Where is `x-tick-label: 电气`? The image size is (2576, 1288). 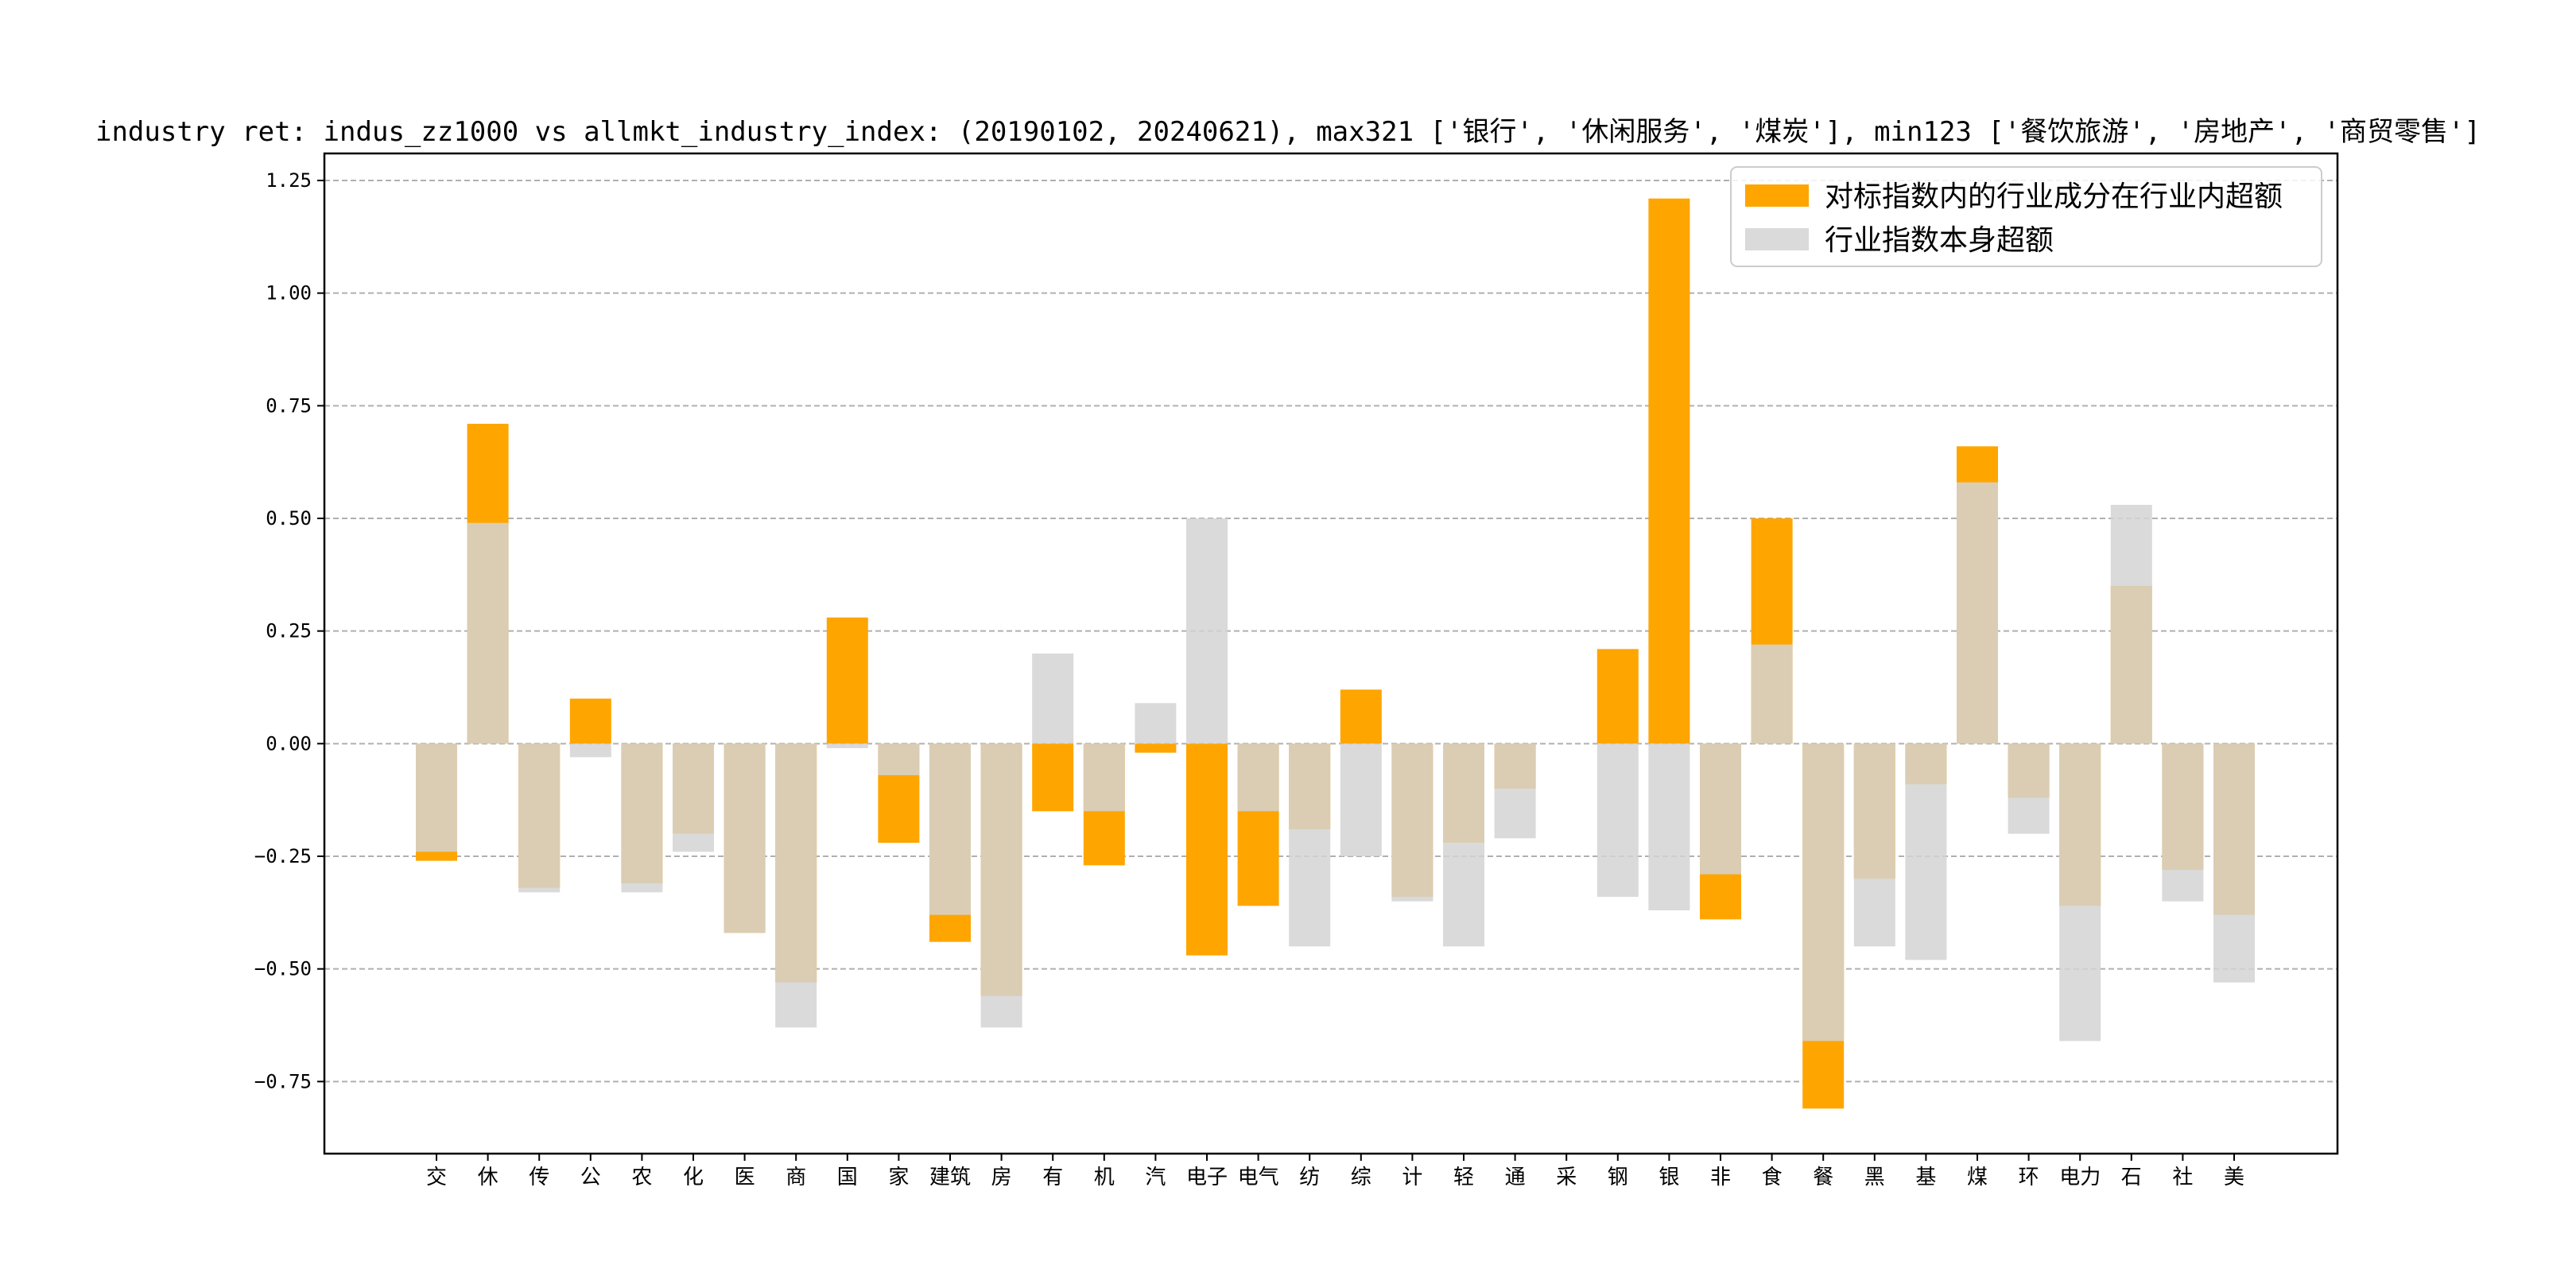 x-tick-label: 电气 is located at coordinates (1258, 1177).